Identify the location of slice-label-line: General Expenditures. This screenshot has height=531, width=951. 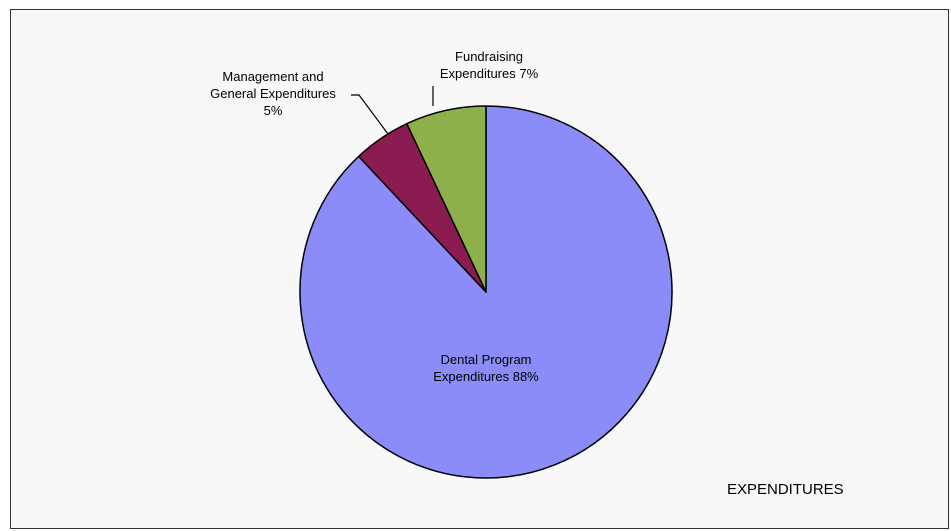
(273, 93).